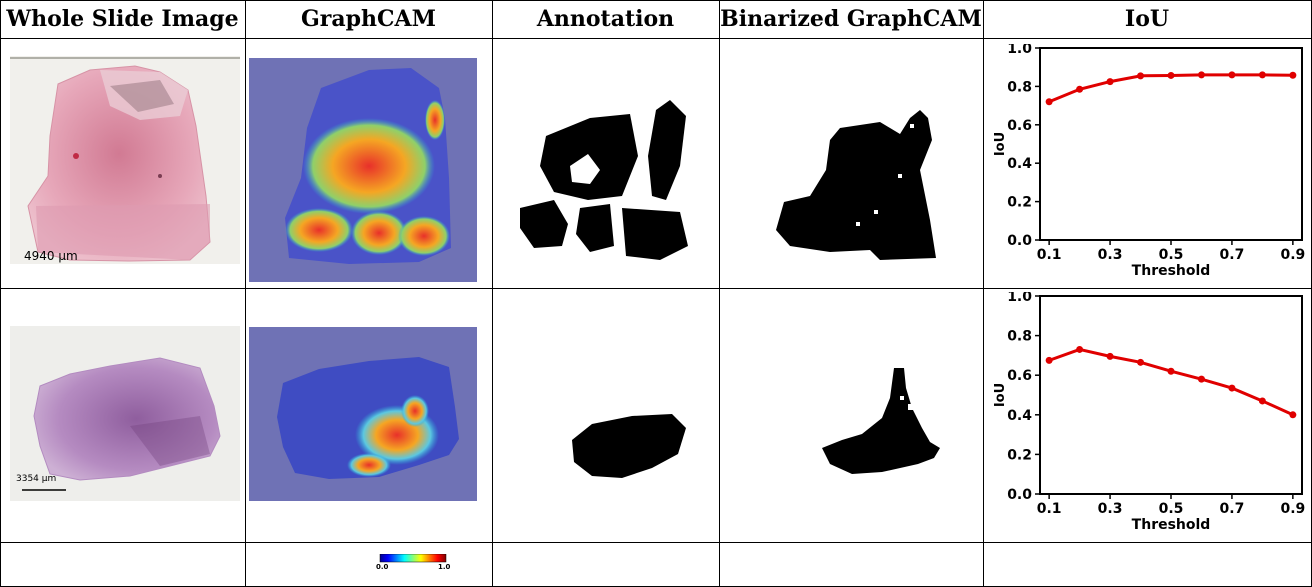 The width and height of the screenshot is (1312, 587). What do you see at coordinates (36, 479) in the screenshot?
I see `scale-bar-label: 3354 µm` at bounding box center [36, 479].